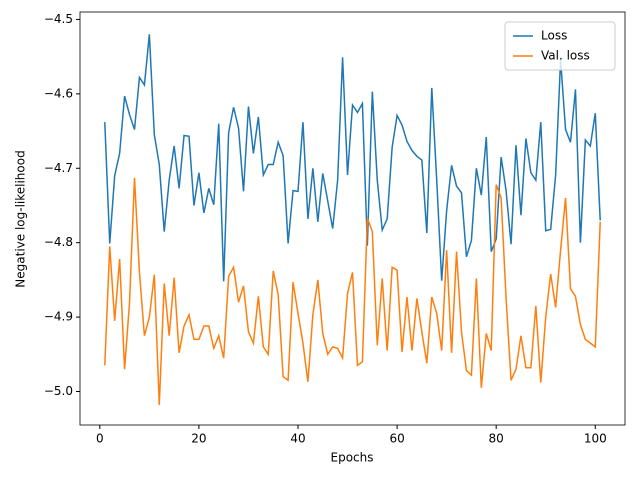 This screenshot has width=640, height=480. What do you see at coordinates (58, 242) in the screenshot?
I see `y-tick-label: −4.8` at bounding box center [58, 242].